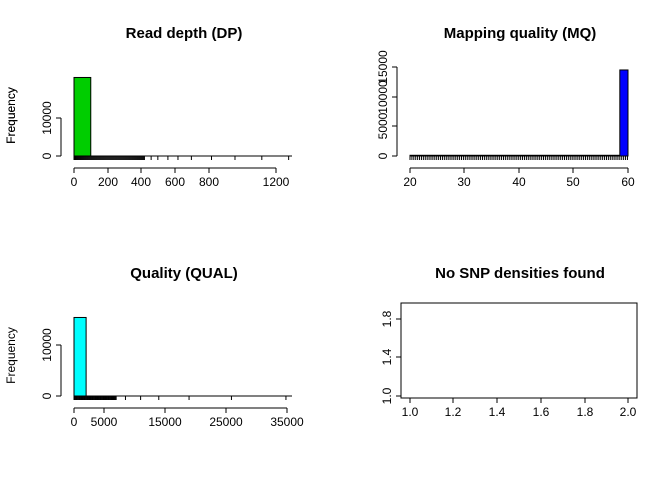 The image size is (672, 480). I want to click on x-tick-label: 2.0, so click(628, 412).